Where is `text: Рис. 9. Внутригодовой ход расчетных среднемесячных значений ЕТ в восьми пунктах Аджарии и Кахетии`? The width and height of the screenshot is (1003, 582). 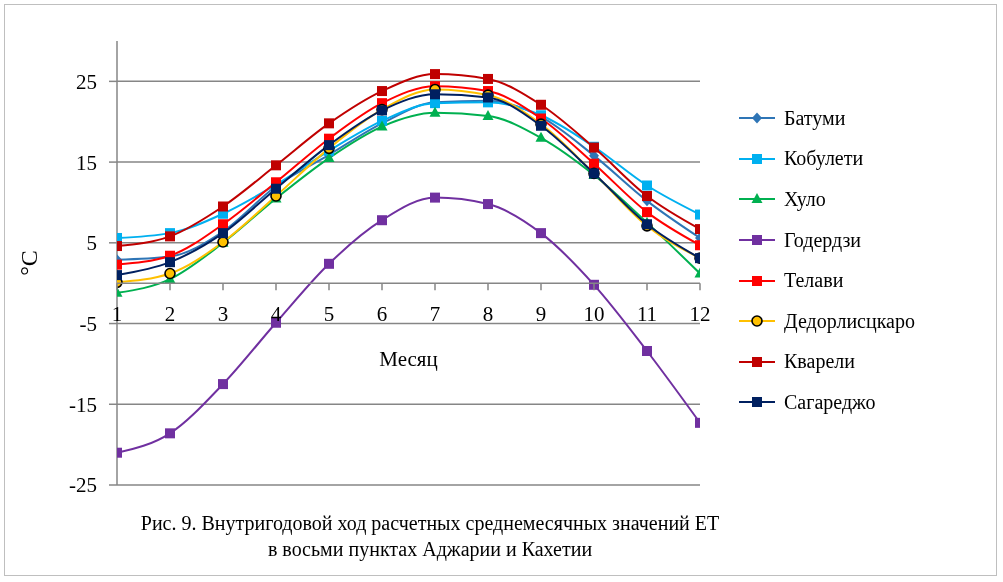
text: Рис. 9. Внутригодовой ход расчетных среднемесячных значений ЕТ в восьми пунктах Аджарии и Кахетии is located at coordinates (430, 536).